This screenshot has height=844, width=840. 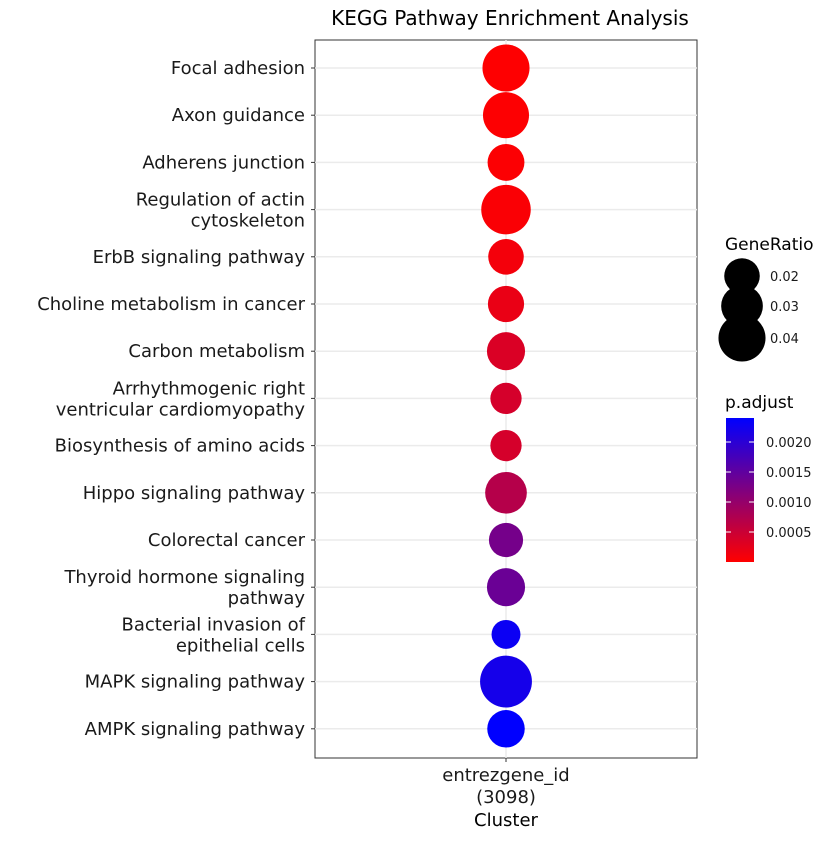 I want to click on chart-title: KEGG Pathway Enrichment Analysis, so click(x=510, y=18).